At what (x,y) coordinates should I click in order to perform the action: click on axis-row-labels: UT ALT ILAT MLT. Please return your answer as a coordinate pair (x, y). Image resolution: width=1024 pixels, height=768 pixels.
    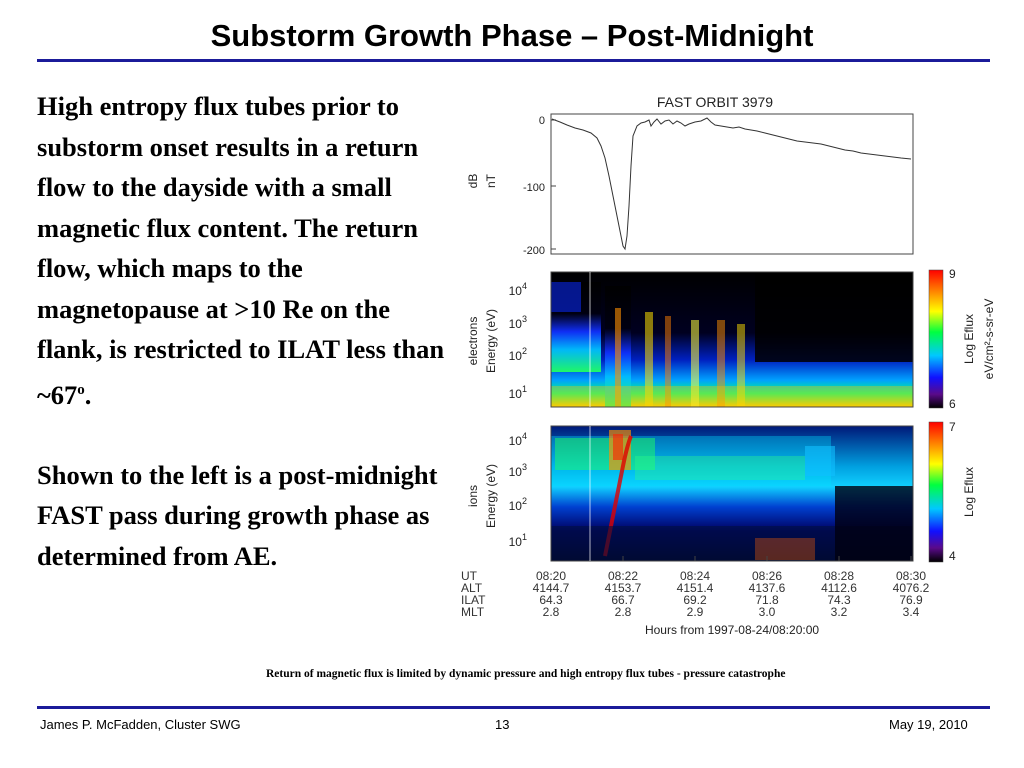
    Looking at the image, I should click on (473, 594).